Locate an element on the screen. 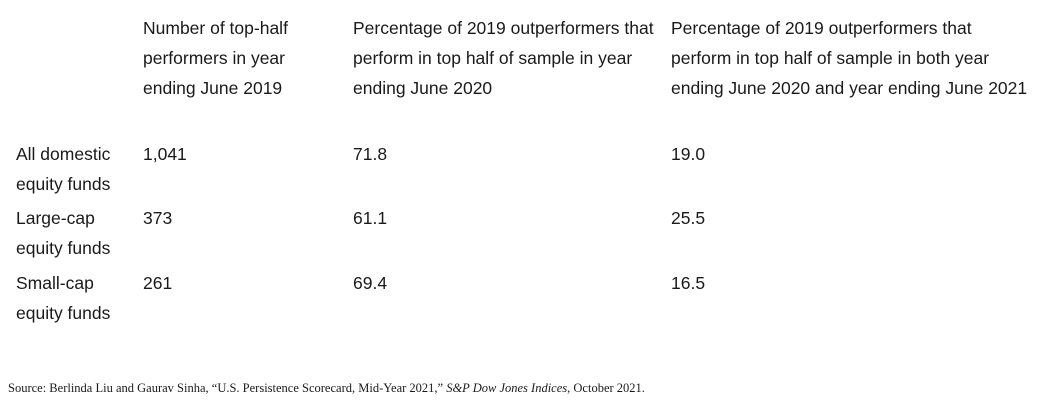 This screenshot has height=408, width=1037. cell-all-domestic-pct-2020: 71.8 is located at coordinates (370, 154).